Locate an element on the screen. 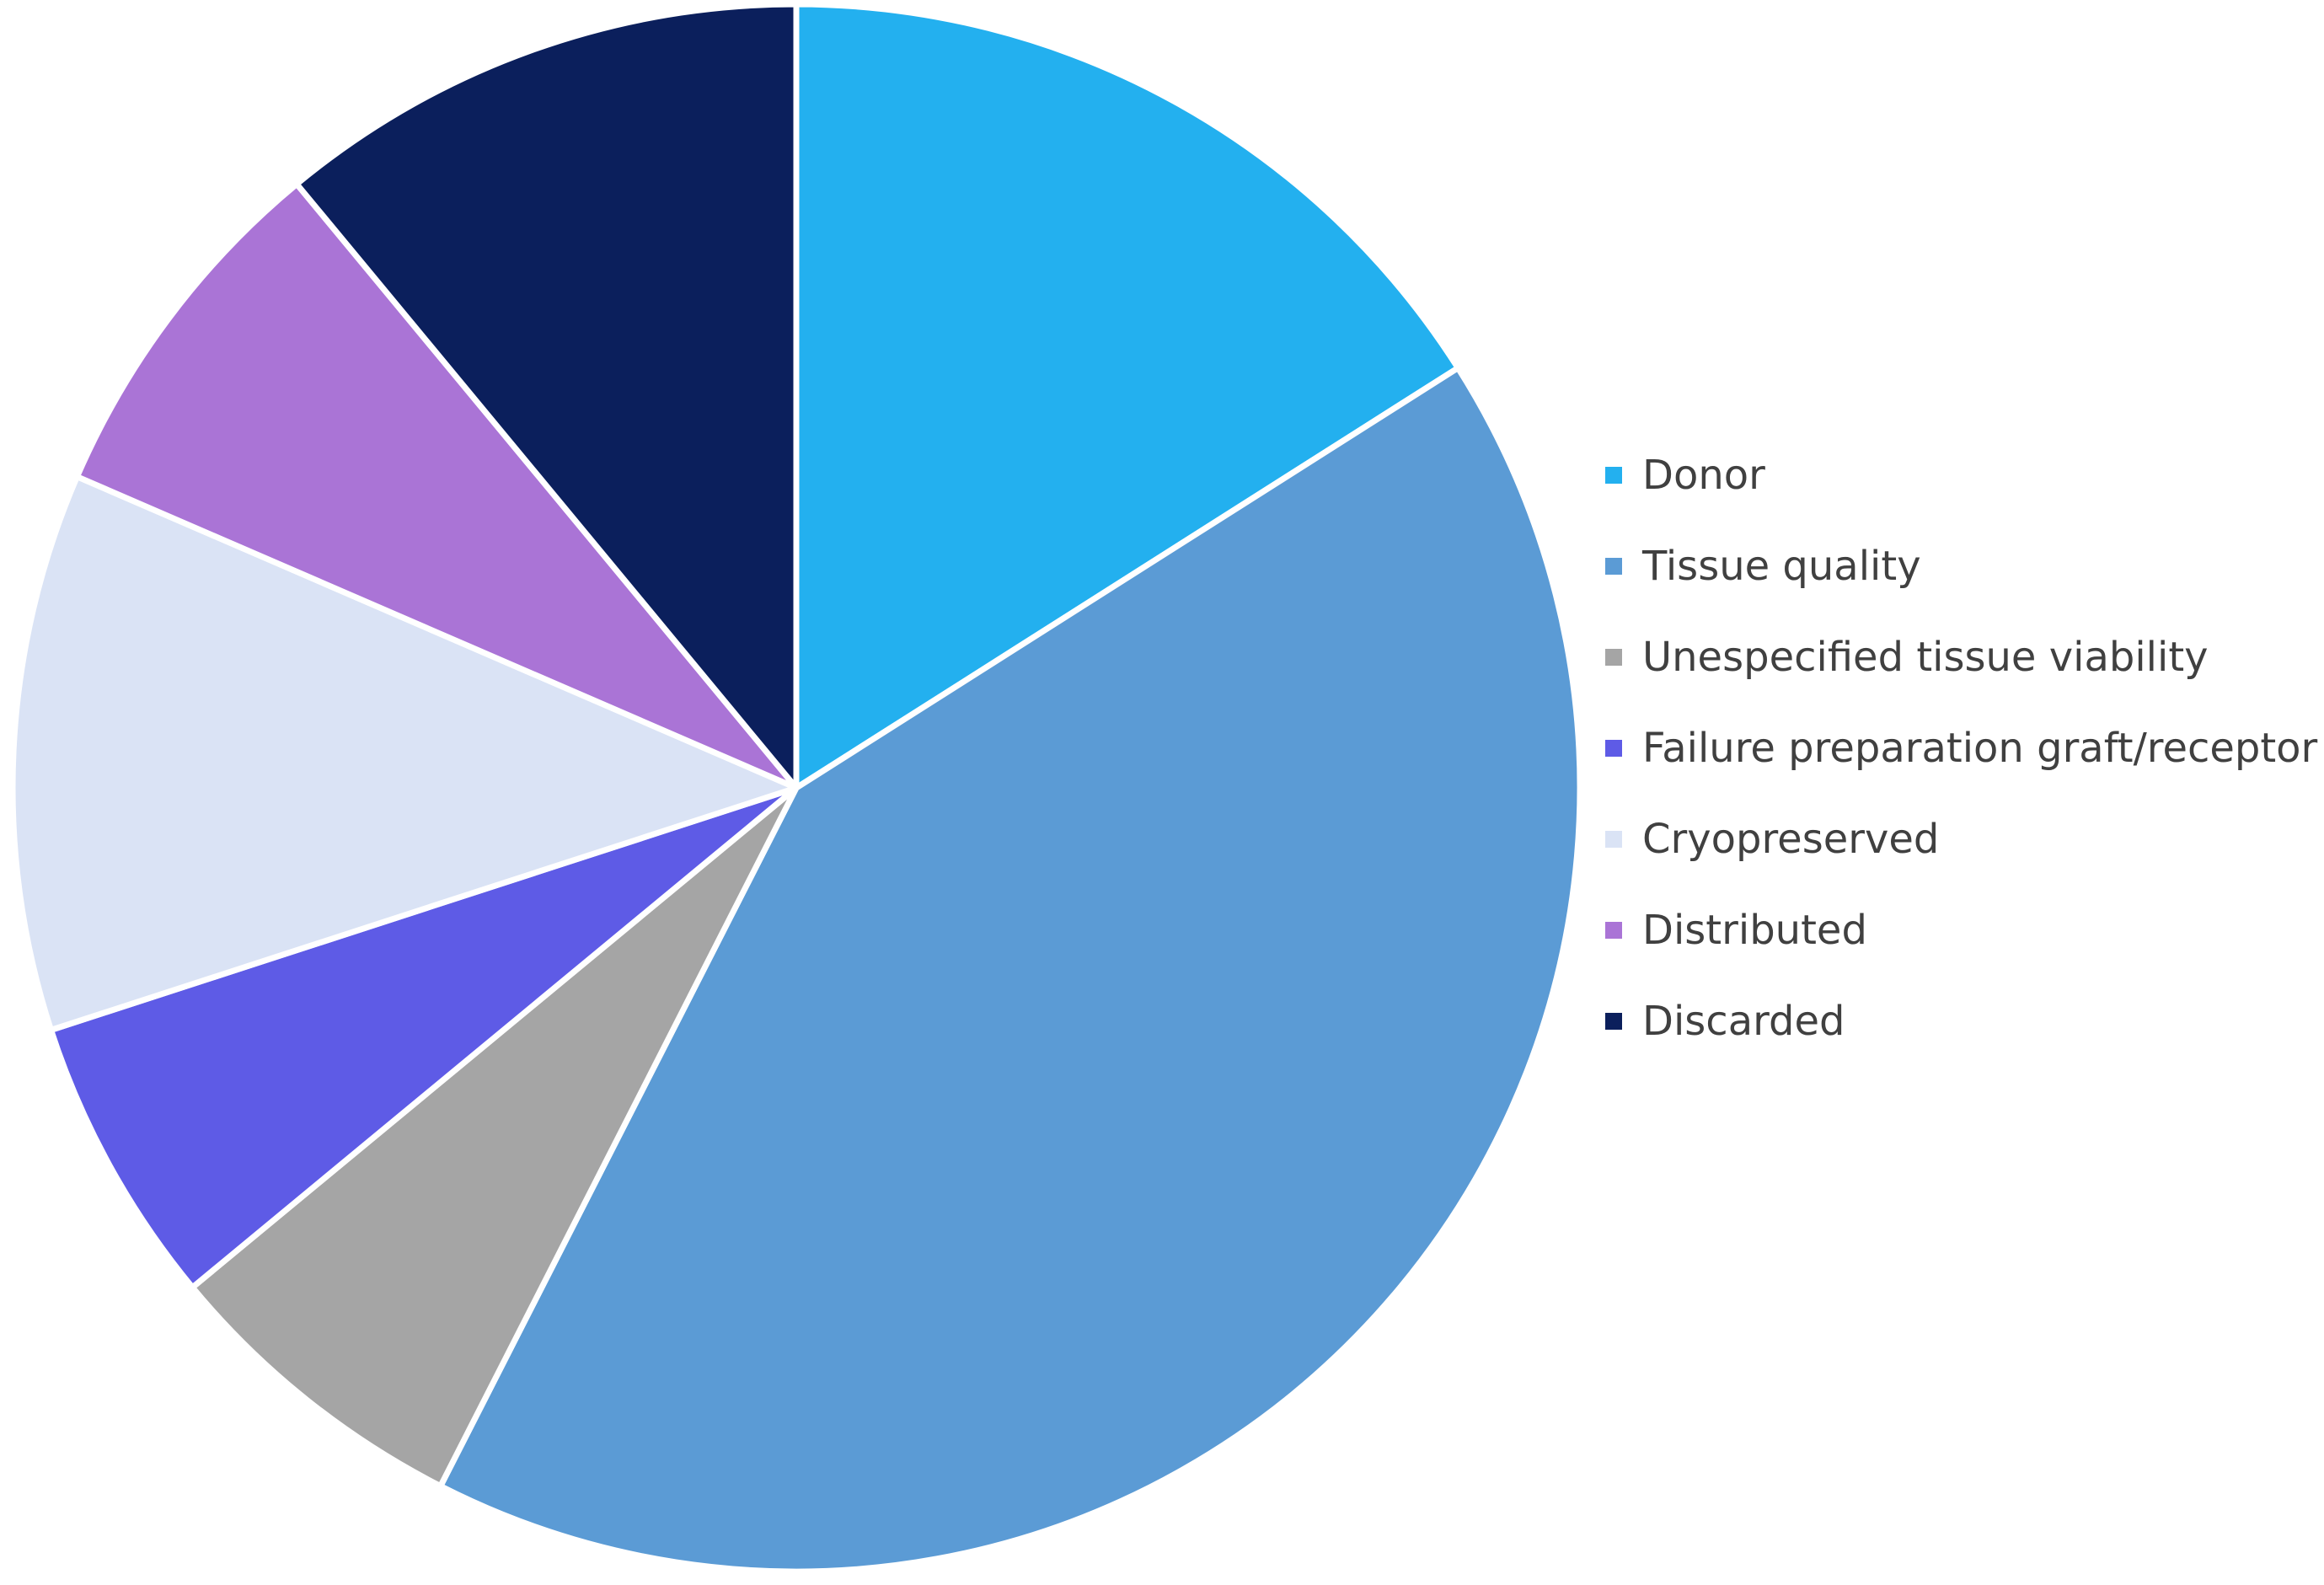 The width and height of the screenshot is (2324, 1585). pie-slice-distributed is located at coordinates (436, 485).